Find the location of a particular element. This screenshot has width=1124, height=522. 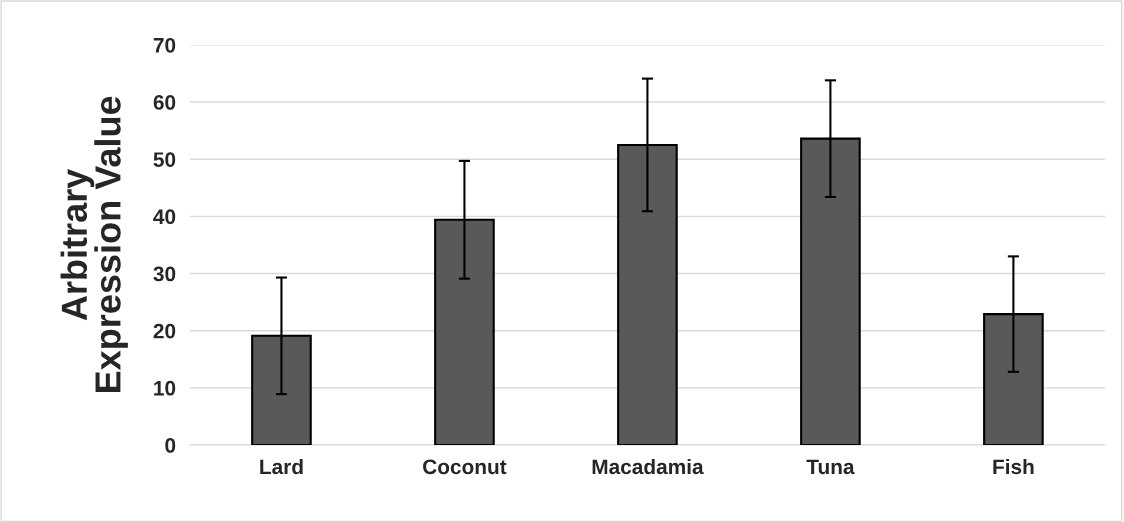

x-tick-label: Coconut is located at coordinates (465, 467).